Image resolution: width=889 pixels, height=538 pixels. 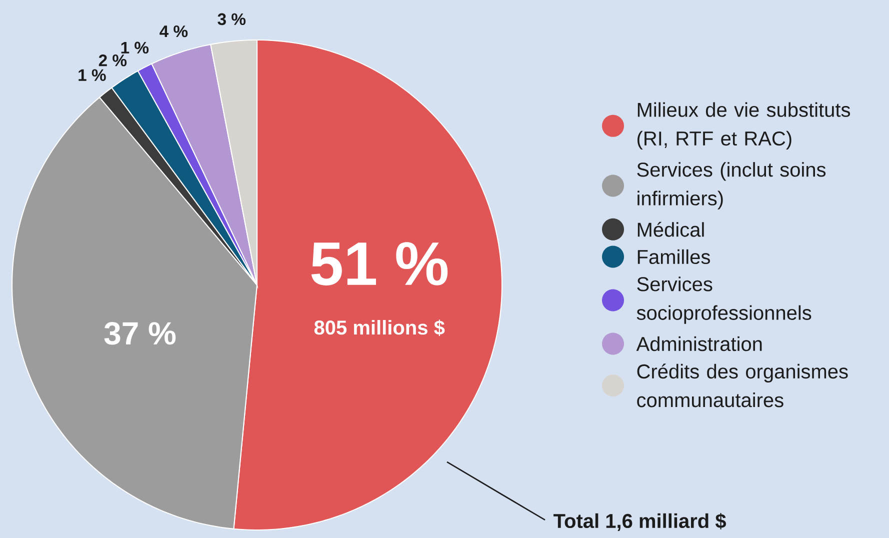 I want to click on data-label: 37 %, so click(x=140, y=333).